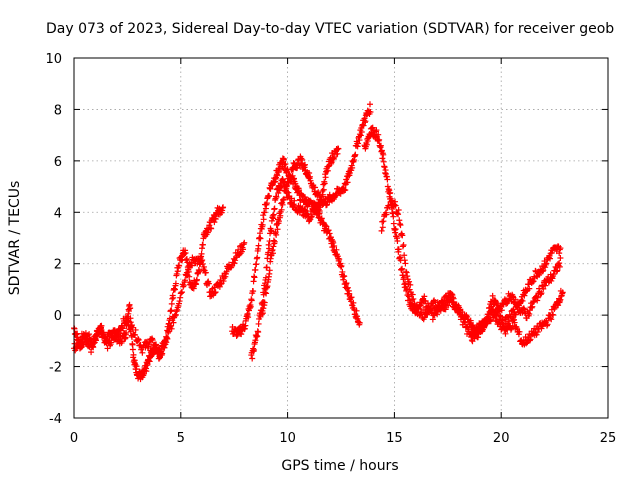 The width and height of the screenshot is (640, 480). What do you see at coordinates (58, 162) in the screenshot?
I see `y-tick-label: 6` at bounding box center [58, 162].